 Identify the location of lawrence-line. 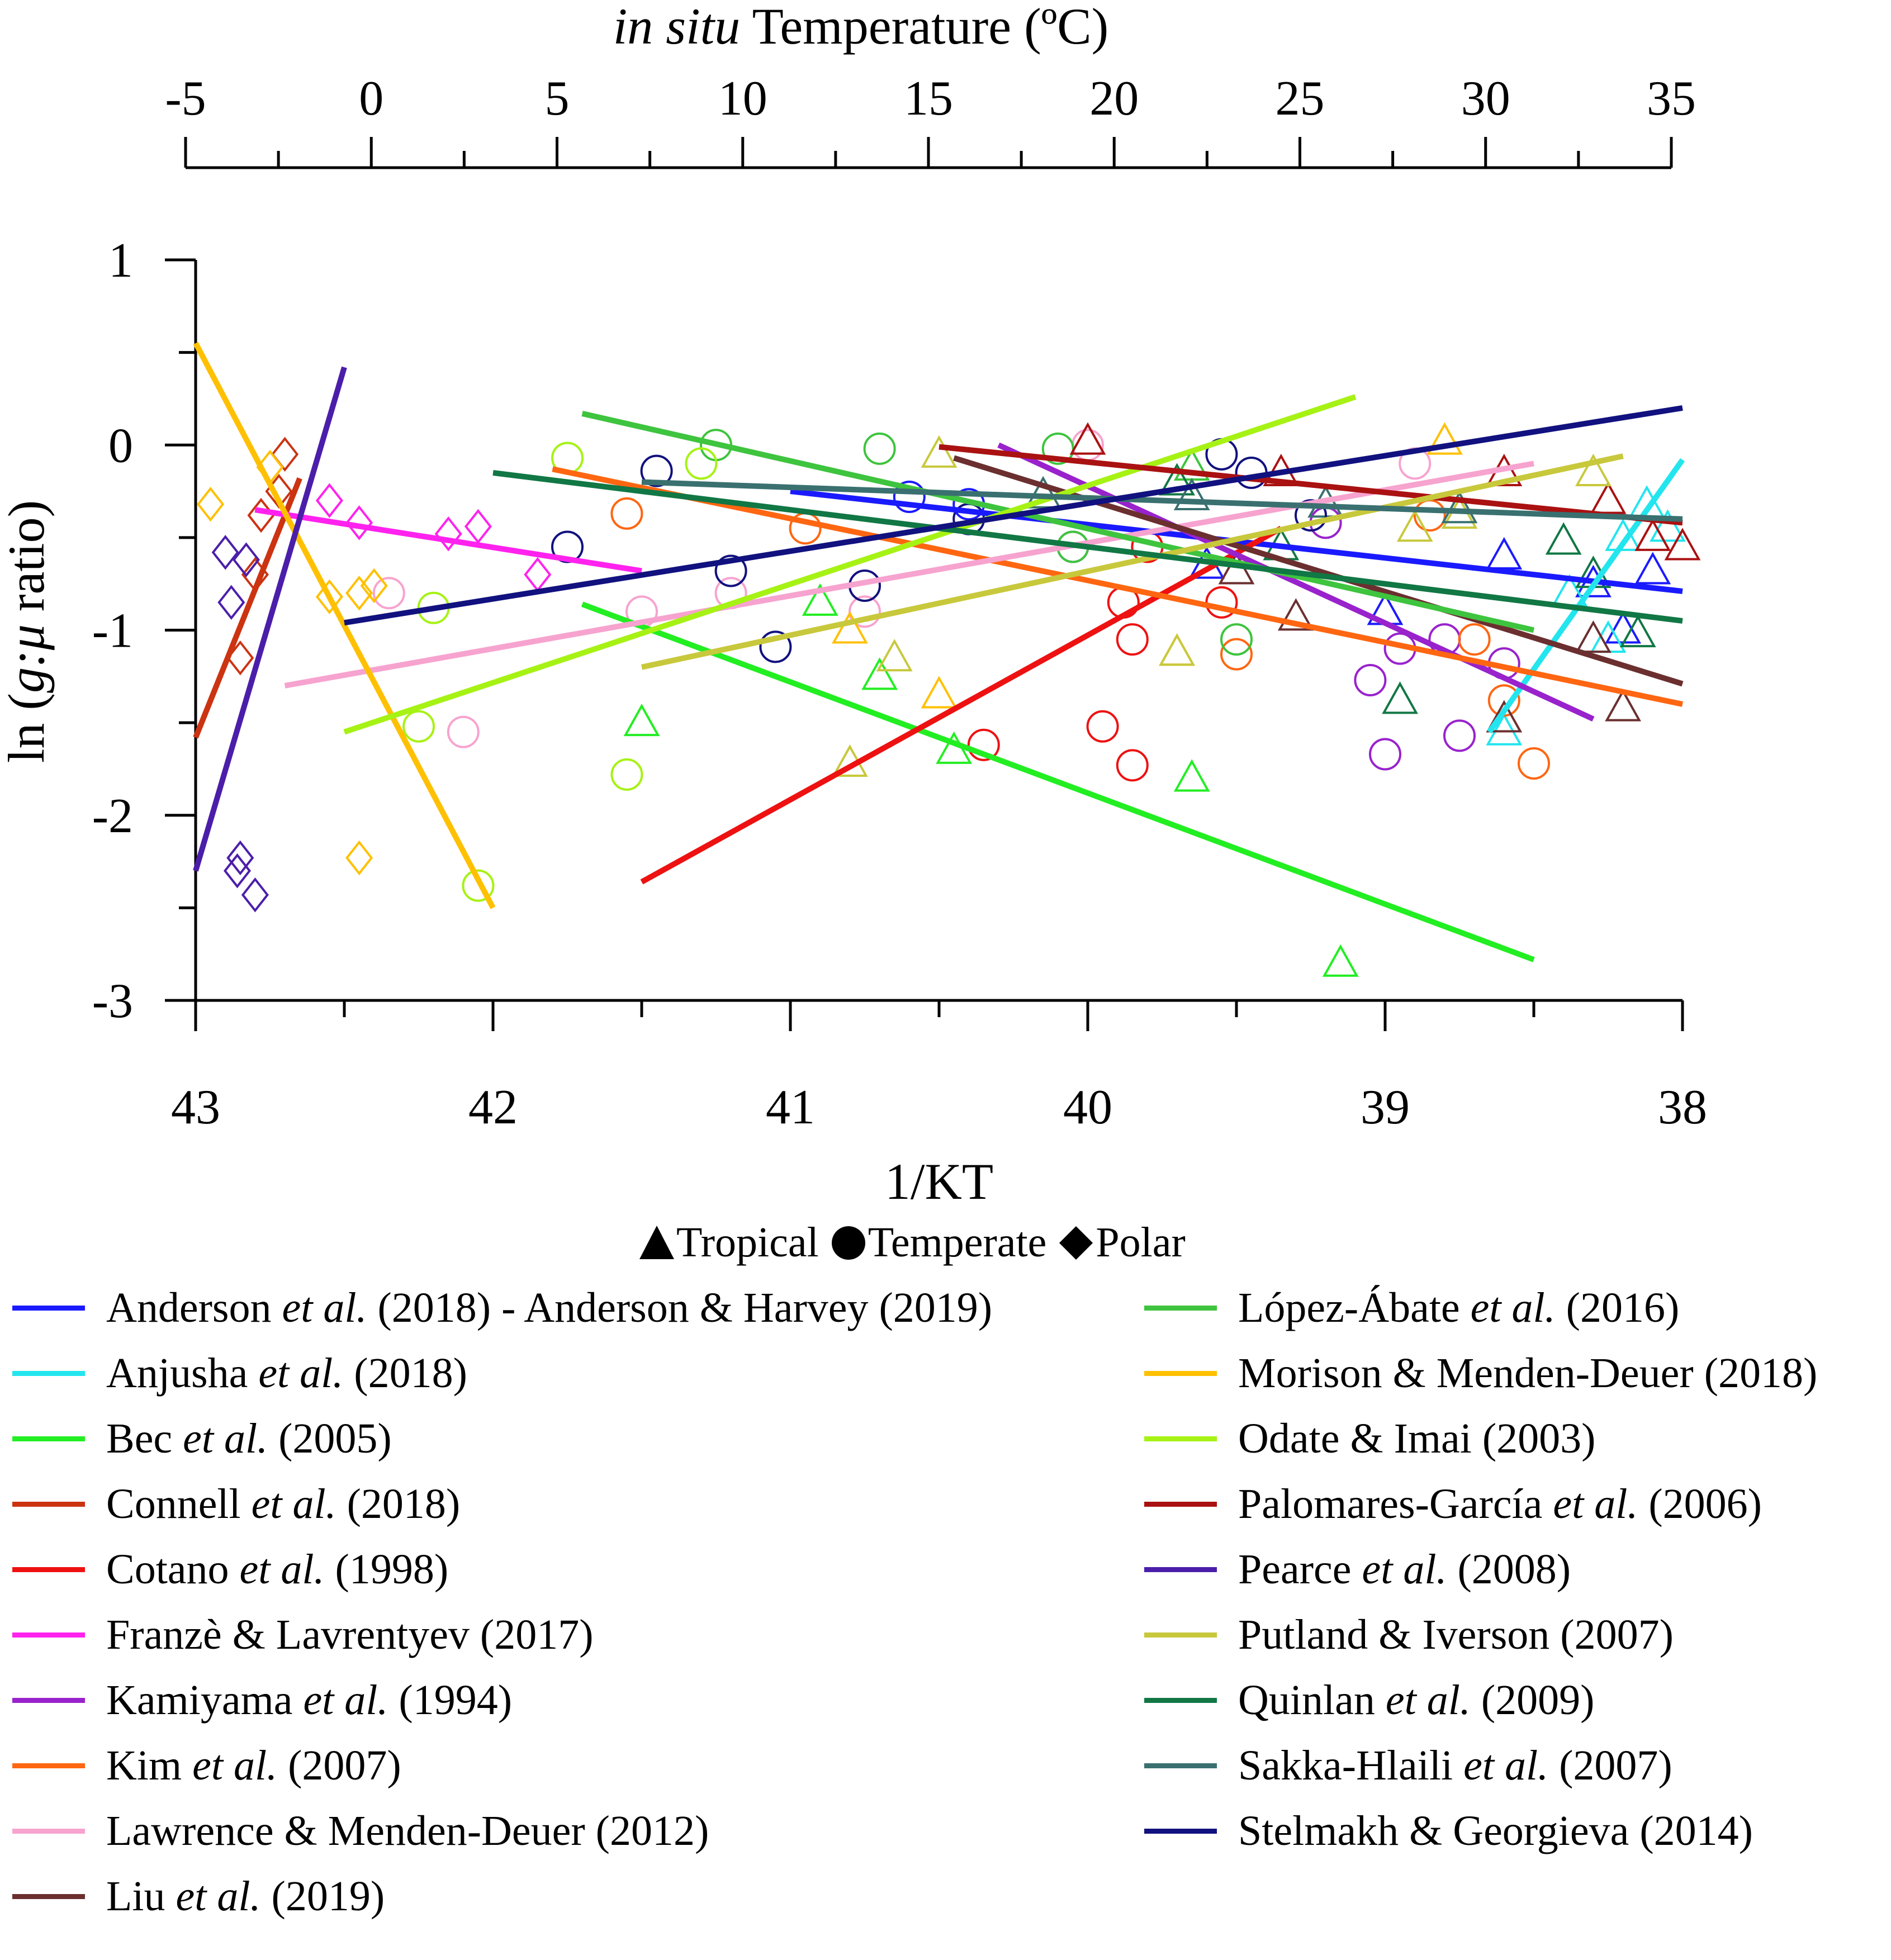
(909, 575).